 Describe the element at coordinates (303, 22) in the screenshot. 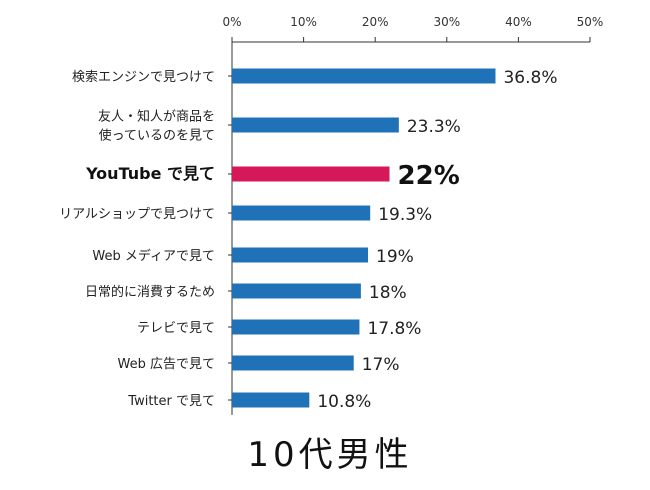

I see `x-tick-label: 10%` at that location.